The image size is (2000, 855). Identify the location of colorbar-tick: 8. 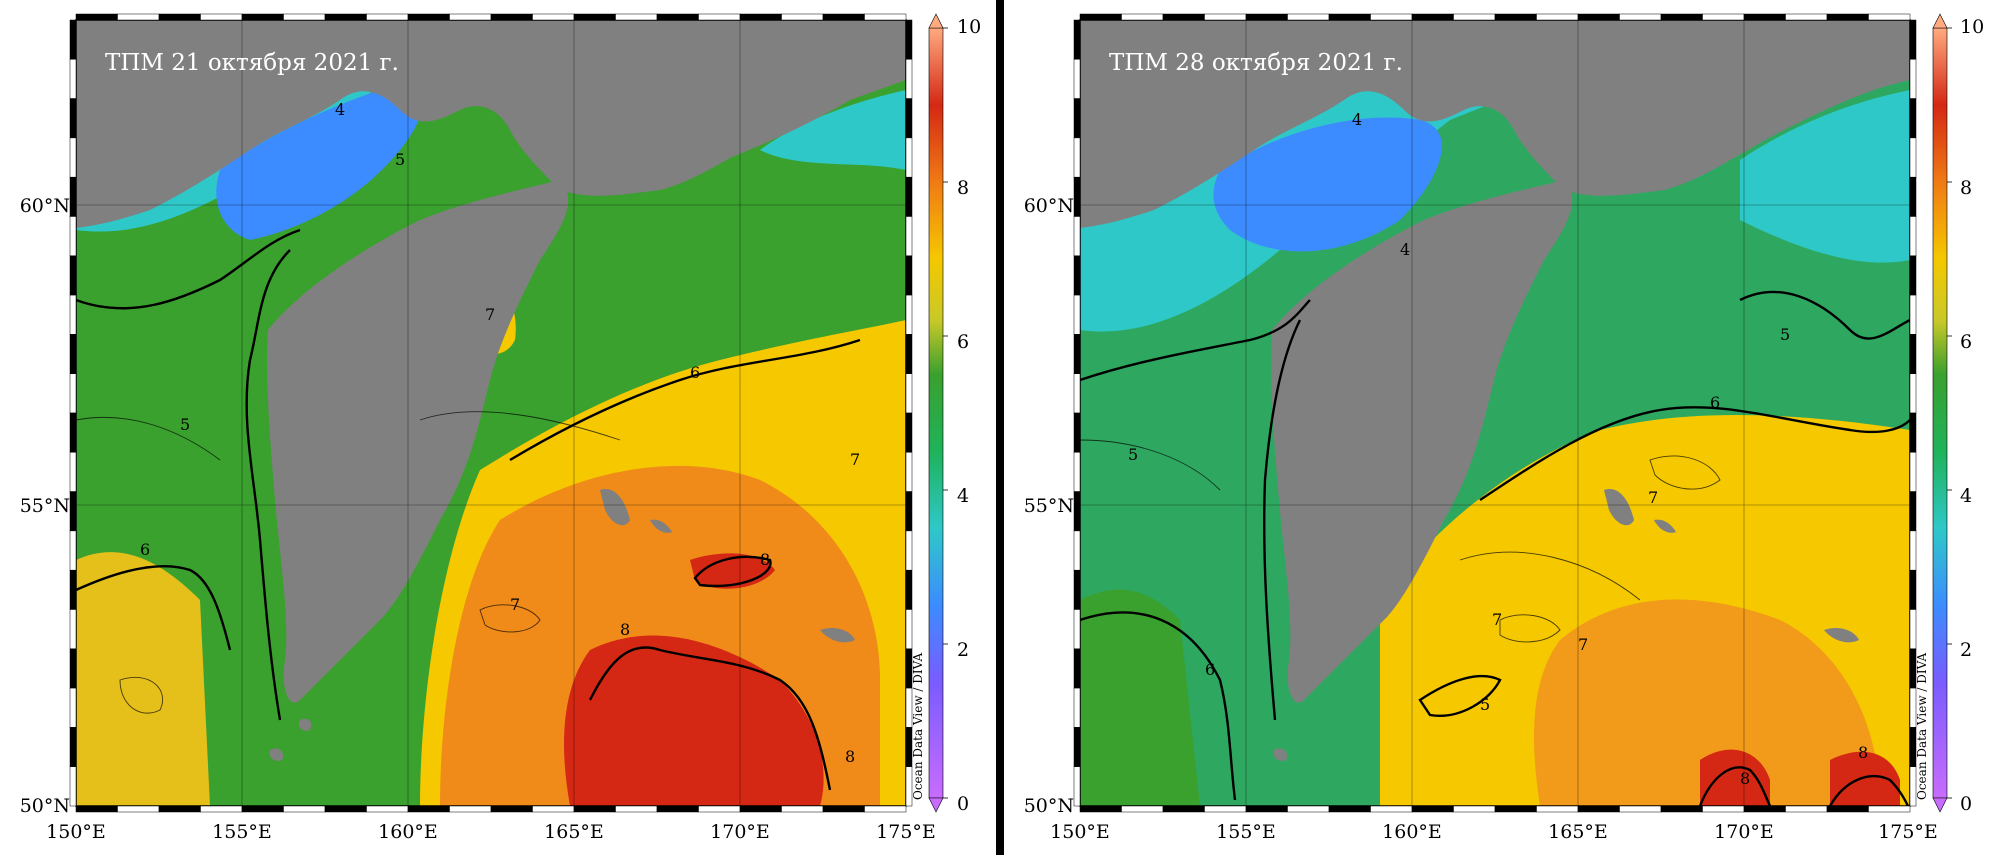
(1966, 188).